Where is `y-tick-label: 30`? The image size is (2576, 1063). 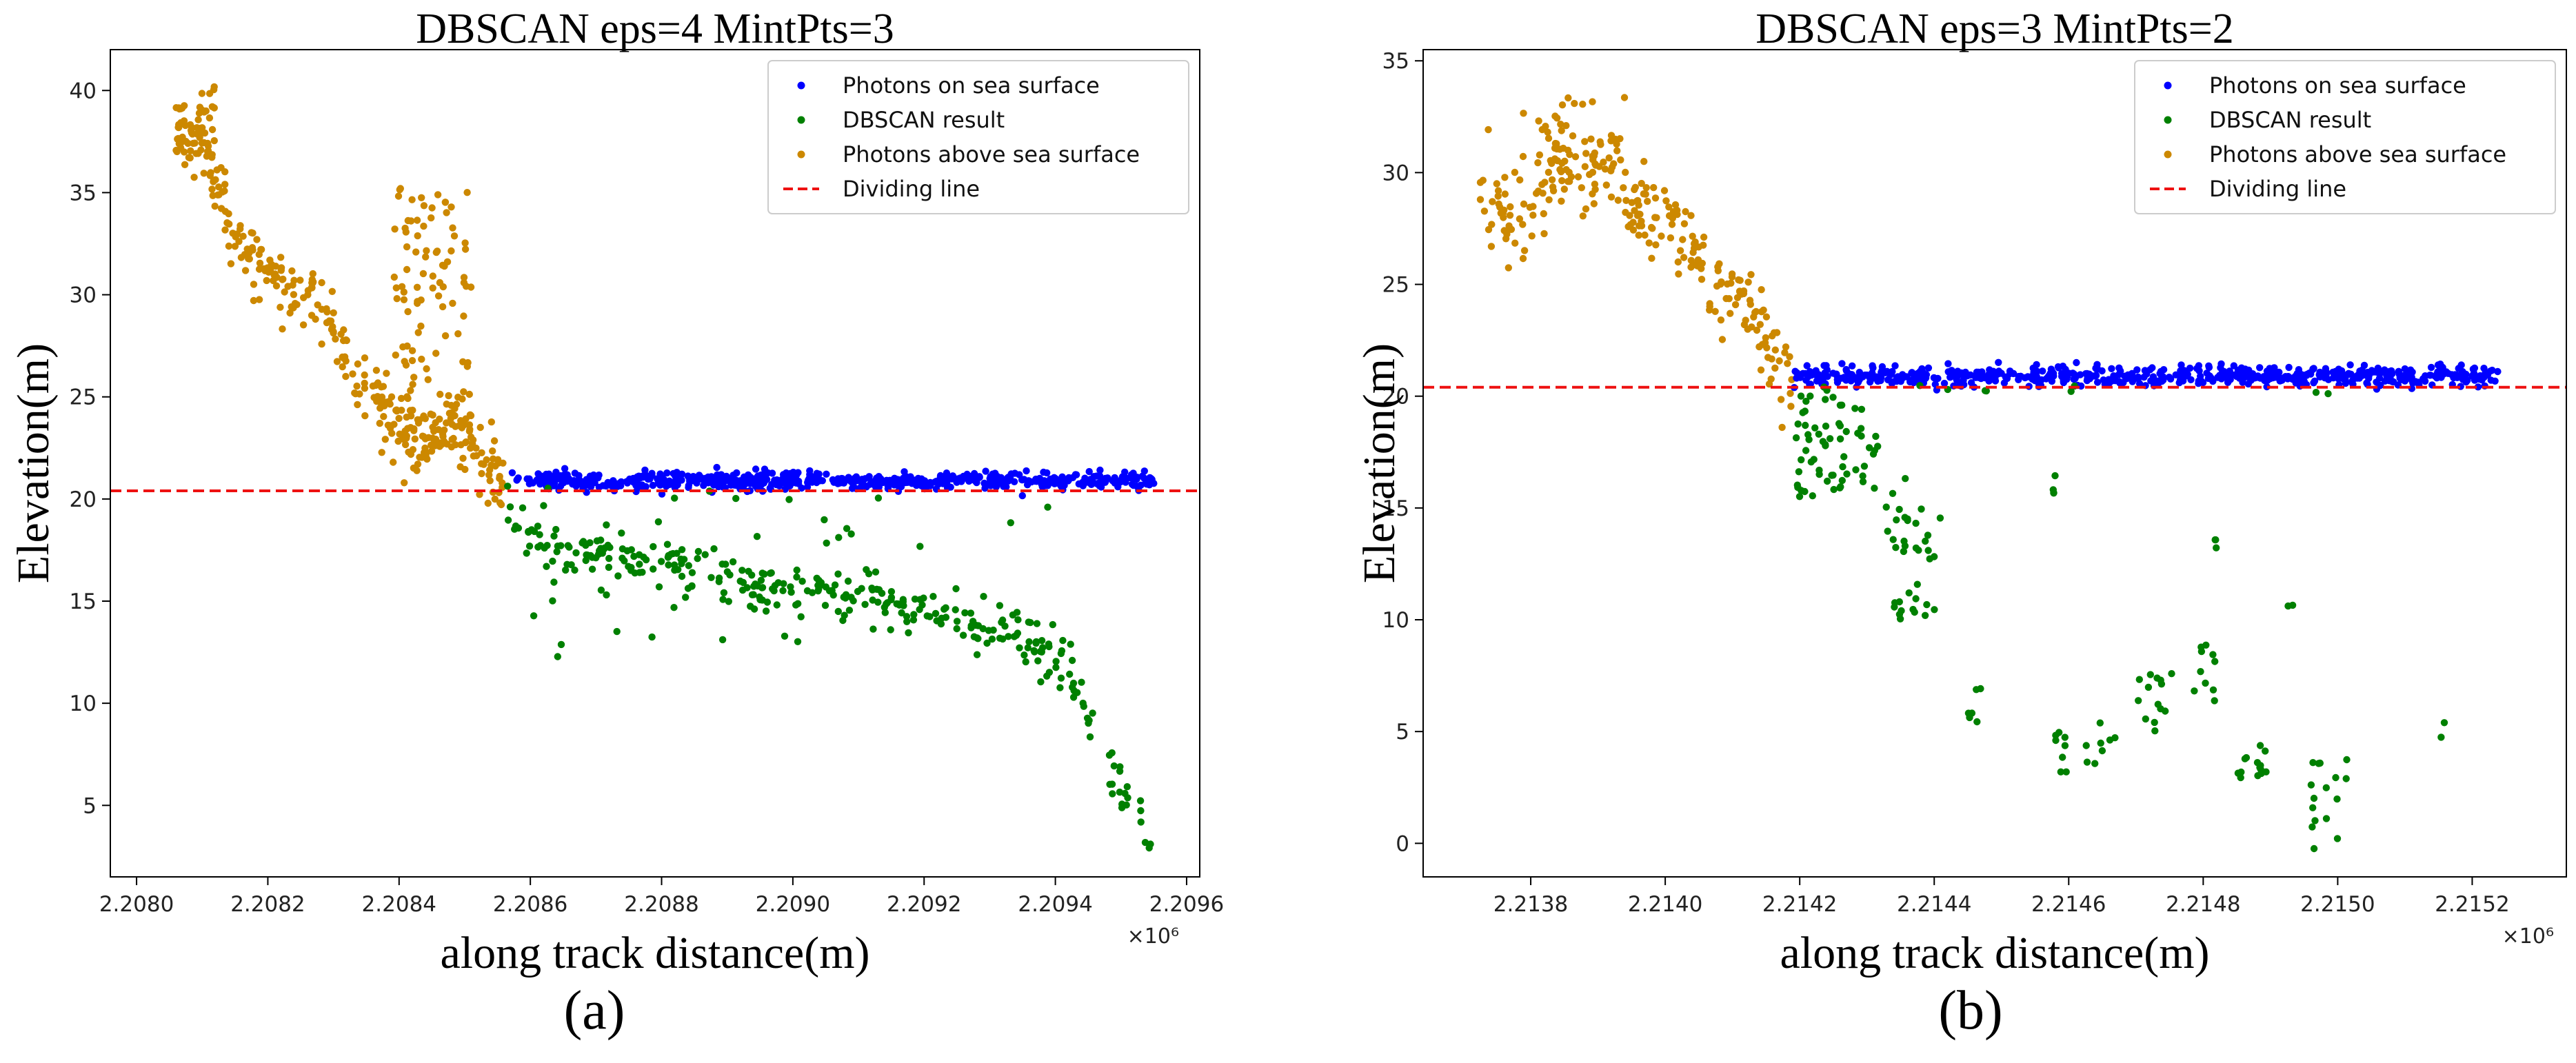
y-tick-label: 30 is located at coordinates (83, 295).